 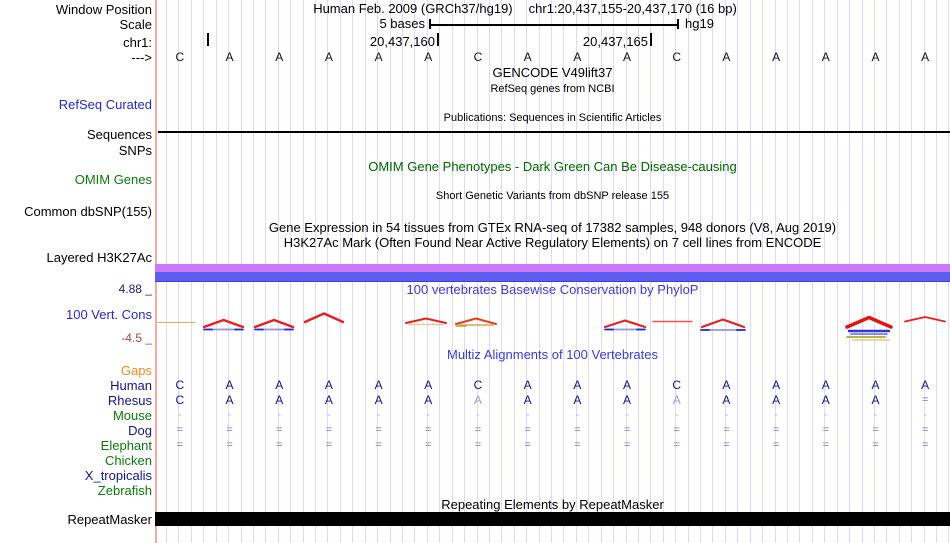 I want to click on h3k27ac-signal-bar-top, so click(x=552, y=268).